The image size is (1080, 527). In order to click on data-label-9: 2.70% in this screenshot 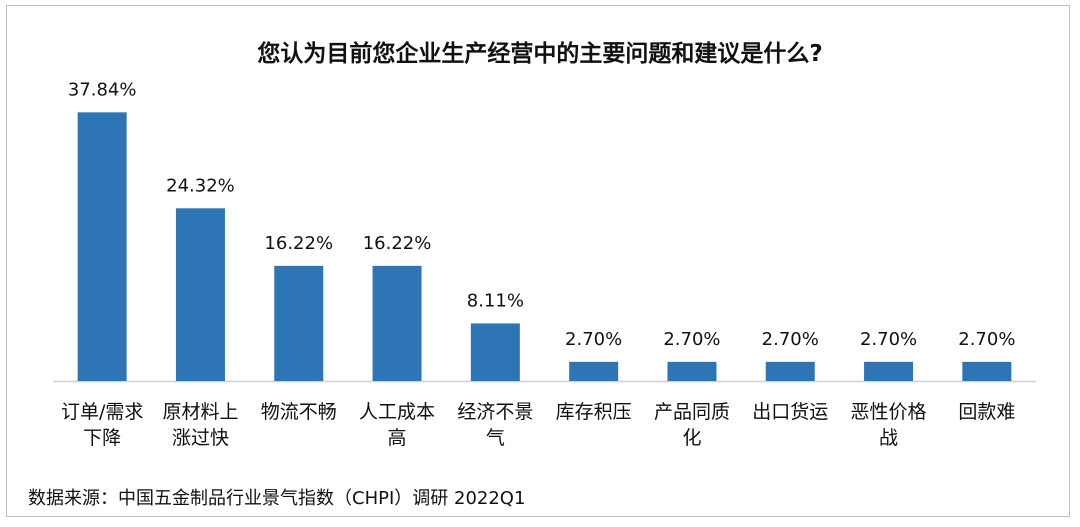, I will do `click(986, 339)`.